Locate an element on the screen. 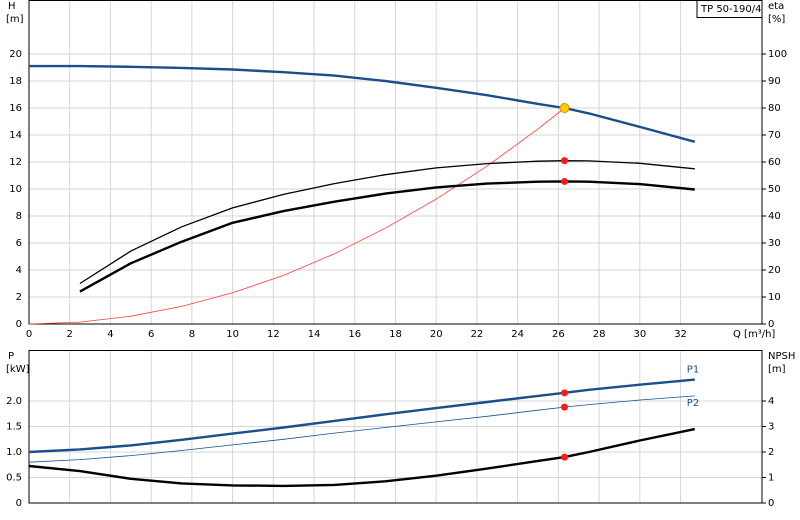 The width and height of the screenshot is (800, 520). x-tick-label: 10 is located at coordinates (232, 334).